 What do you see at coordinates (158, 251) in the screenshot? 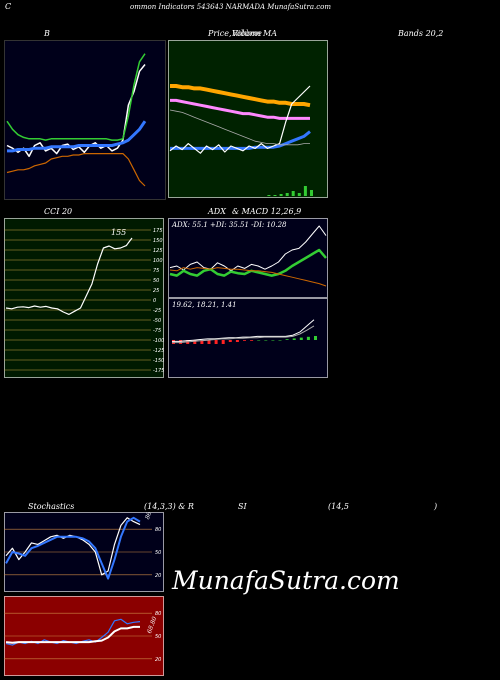
I see `cci-tick-label: 125` at bounding box center [158, 251].